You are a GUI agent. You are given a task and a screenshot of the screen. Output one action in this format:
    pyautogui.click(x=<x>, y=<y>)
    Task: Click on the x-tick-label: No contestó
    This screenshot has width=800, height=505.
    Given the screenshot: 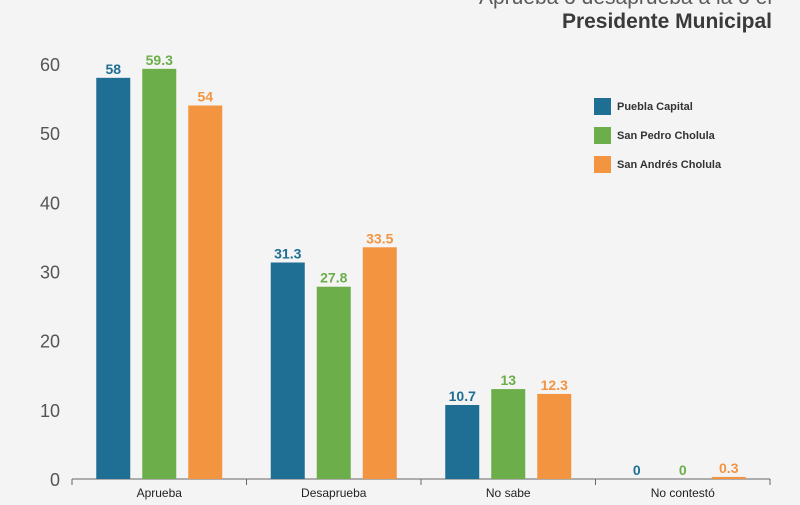 What is the action you would take?
    pyautogui.click(x=683, y=493)
    